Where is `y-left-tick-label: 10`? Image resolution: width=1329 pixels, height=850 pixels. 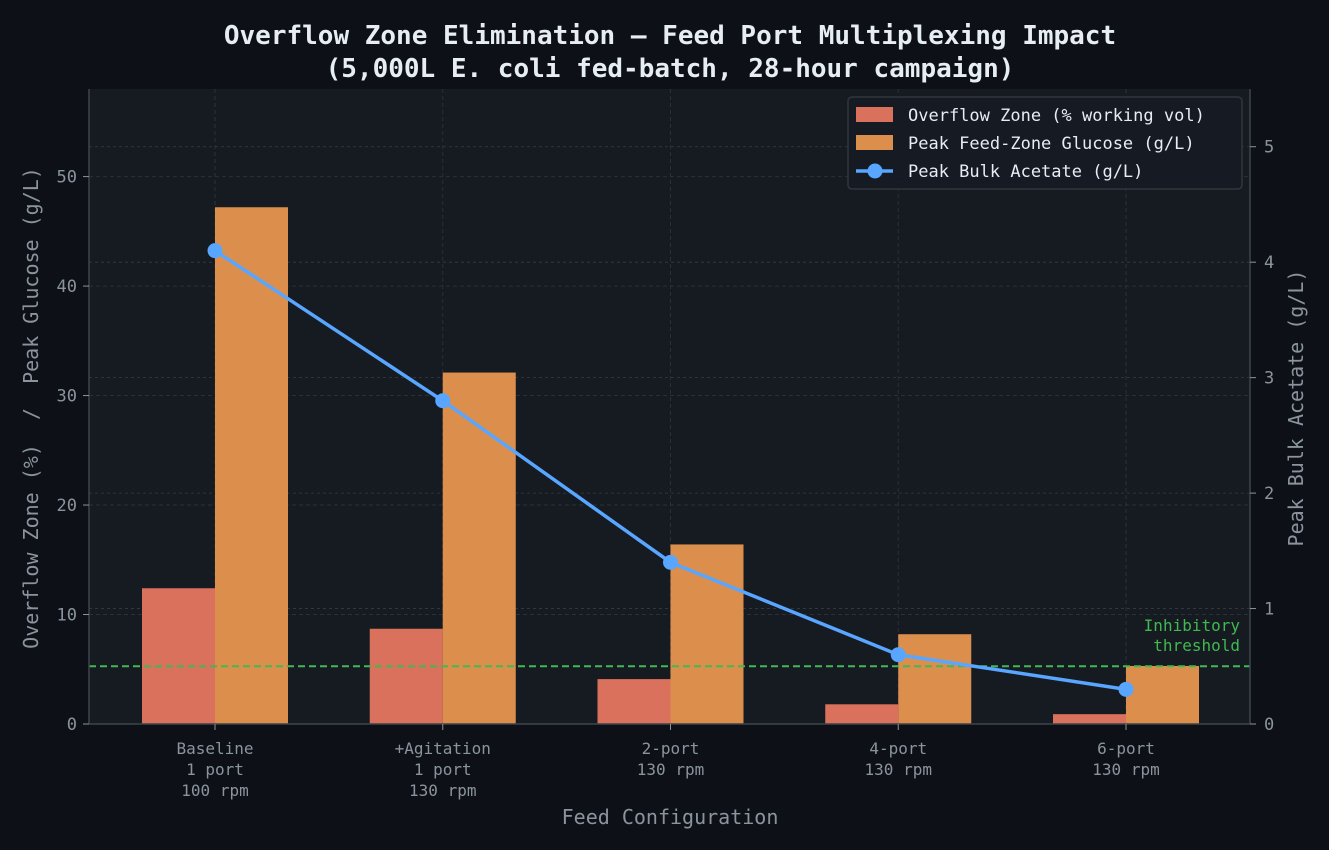 y-left-tick-label: 10 is located at coordinates (67, 616).